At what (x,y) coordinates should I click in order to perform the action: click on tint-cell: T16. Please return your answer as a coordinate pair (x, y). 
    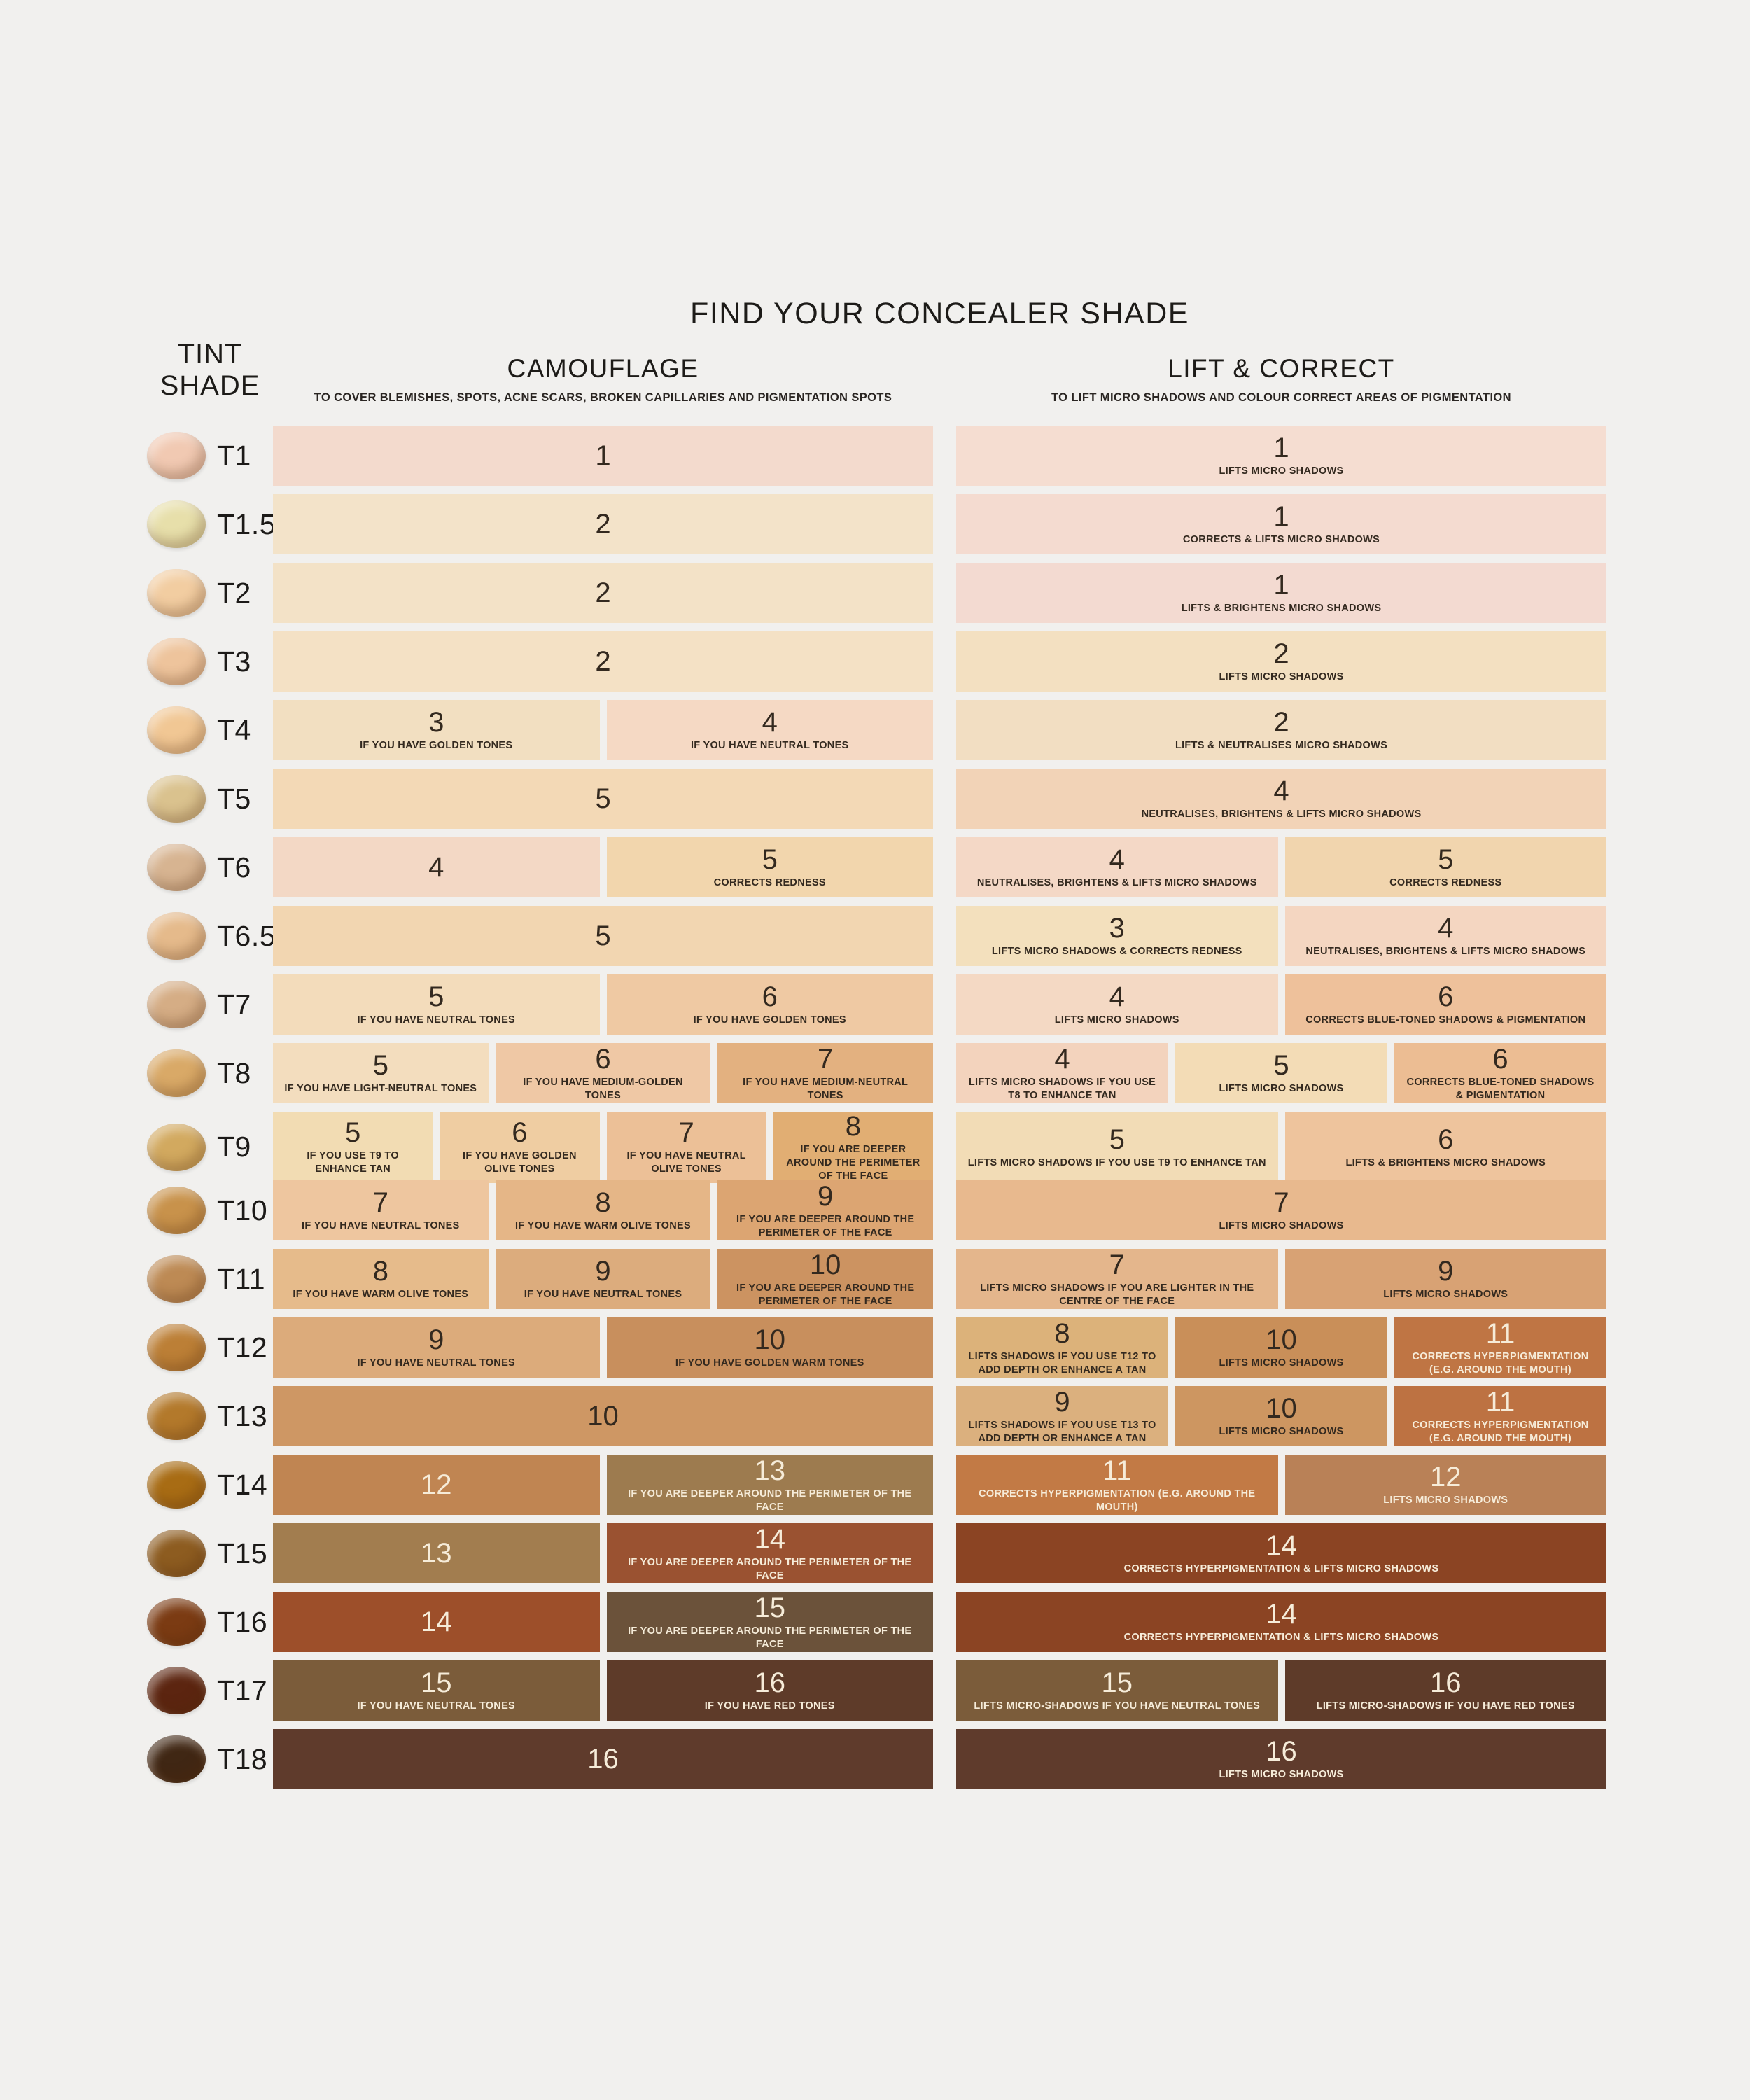
    Looking at the image, I should click on (210, 1622).